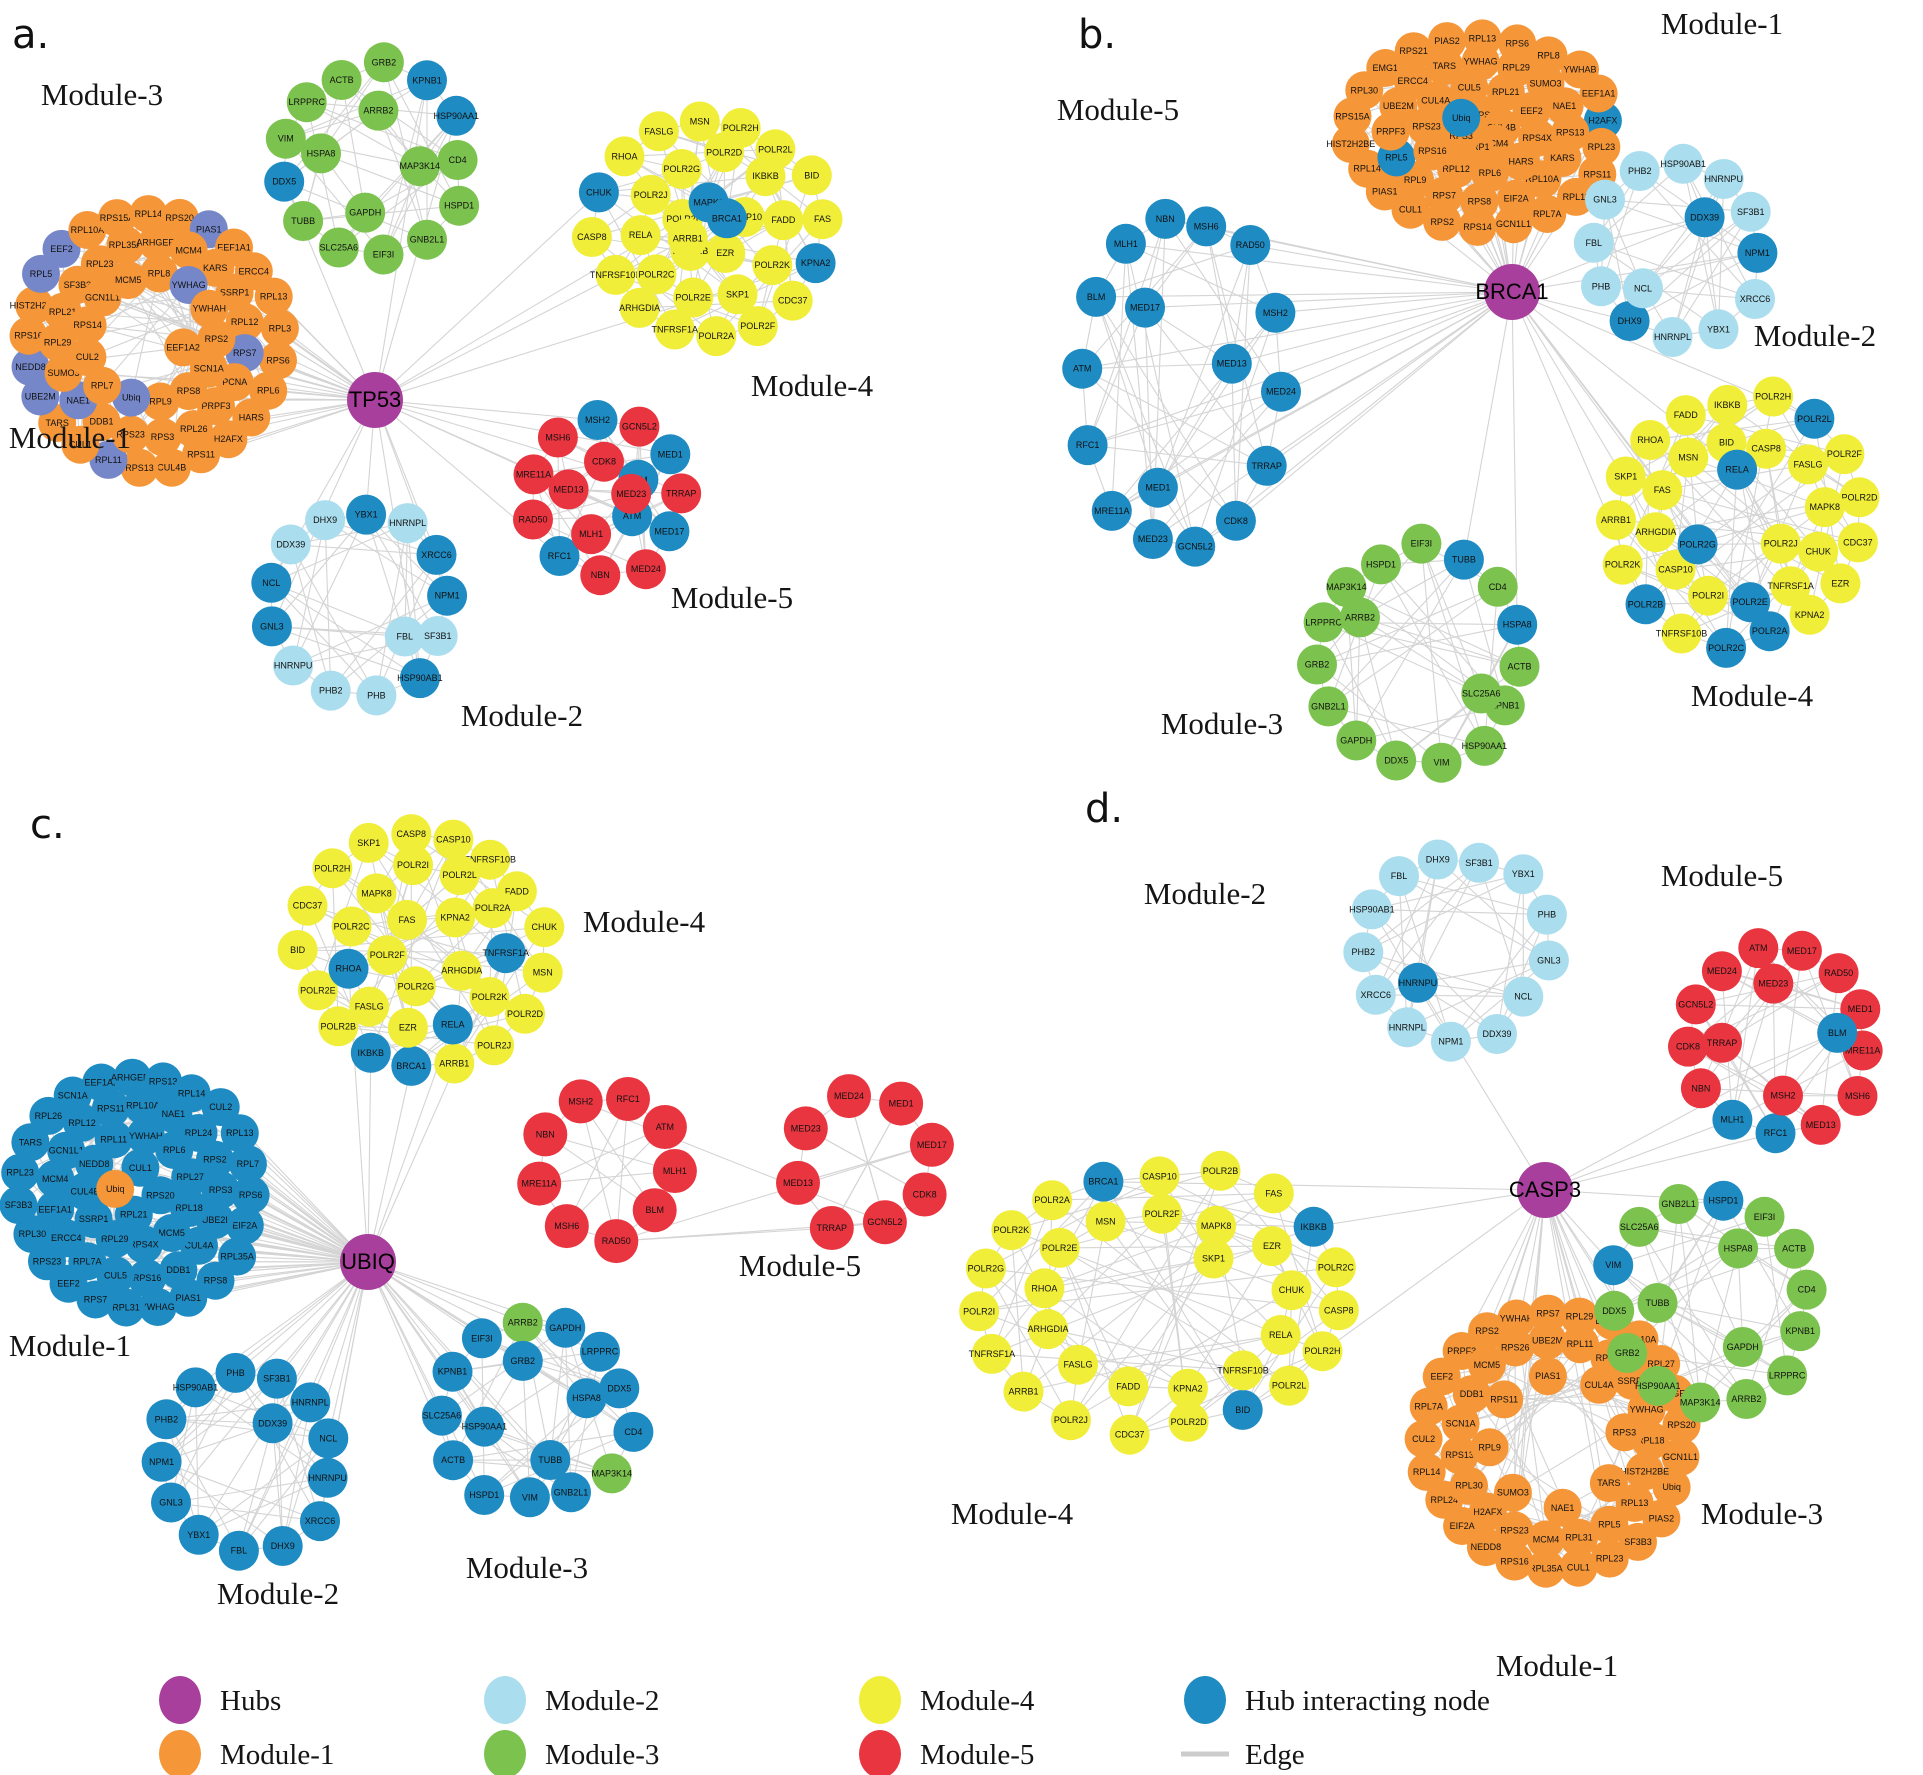  I want to click on node-ACTB, so click(453, 1460).